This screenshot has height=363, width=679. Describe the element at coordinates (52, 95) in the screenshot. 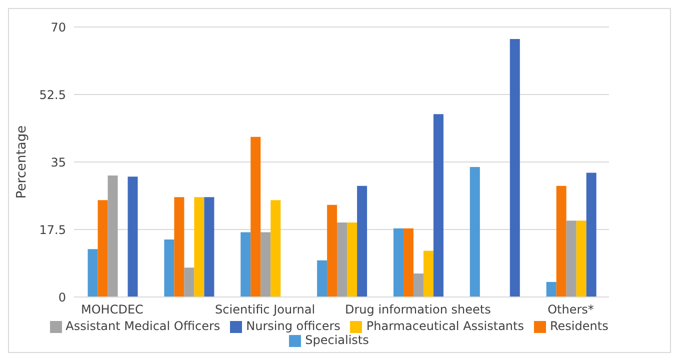

I see `y-tick-label: 52.5` at that location.